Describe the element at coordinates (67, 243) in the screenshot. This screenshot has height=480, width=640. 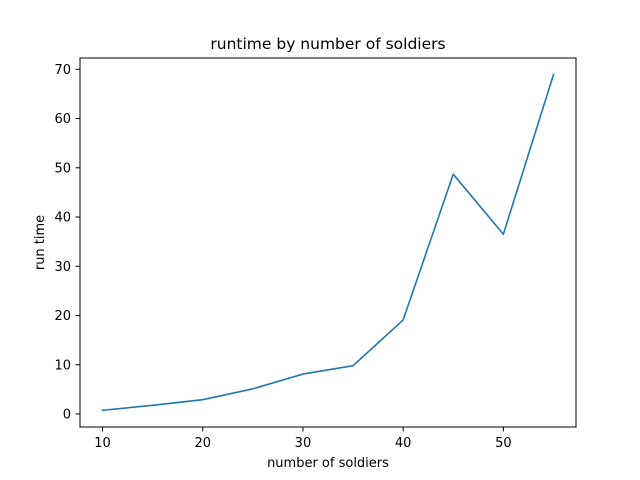
I see `y-axis-ticks: 0 10 20 30 40 50 60 70` at that location.